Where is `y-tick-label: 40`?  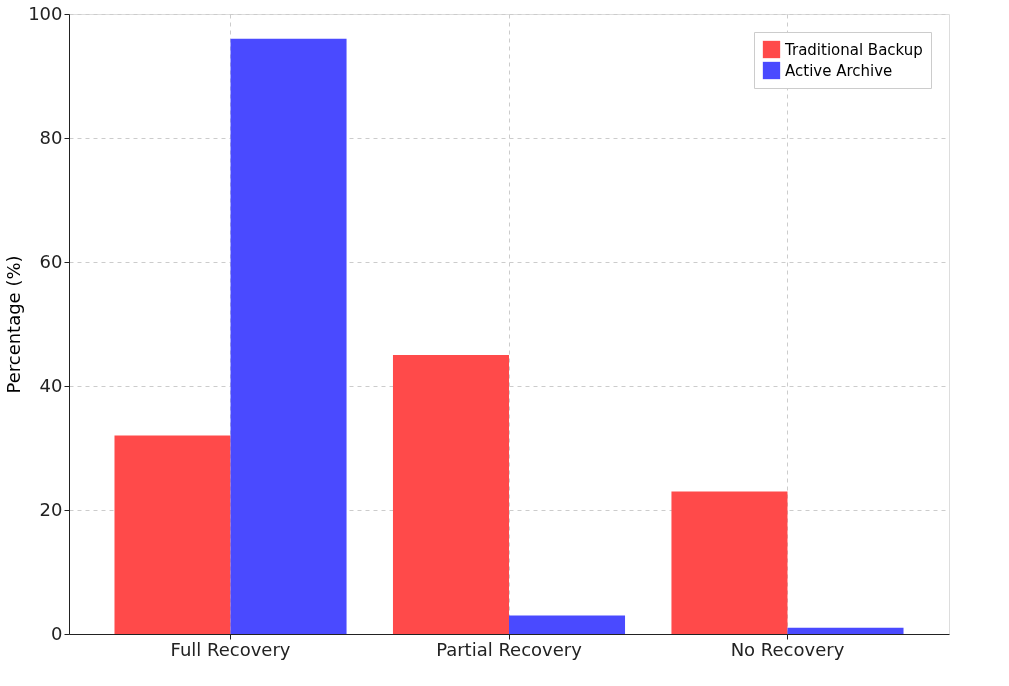
y-tick-label: 40 is located at coordinates (51, 385).